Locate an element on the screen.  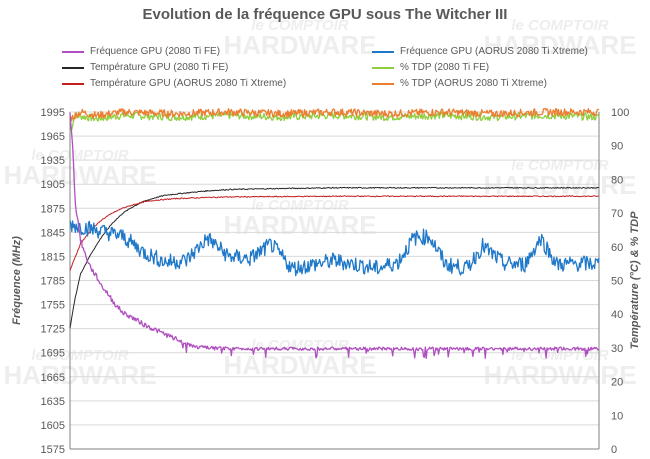
y-tick-label: 1935 is located at coordinates (53, 161).